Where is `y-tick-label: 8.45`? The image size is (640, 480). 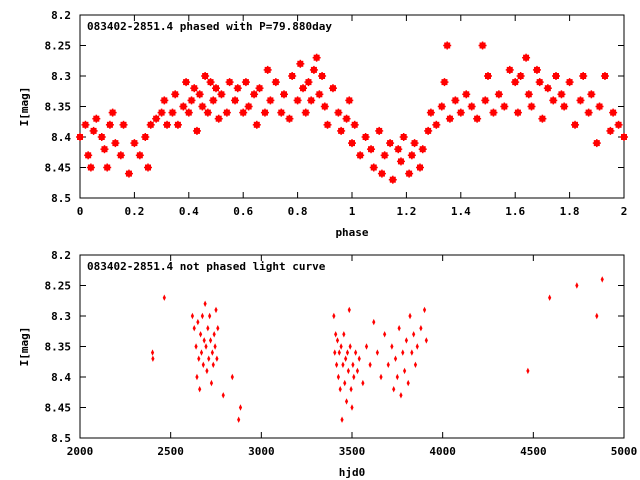 y-tick-label: 8.45 is located at coordinates (58, 408).